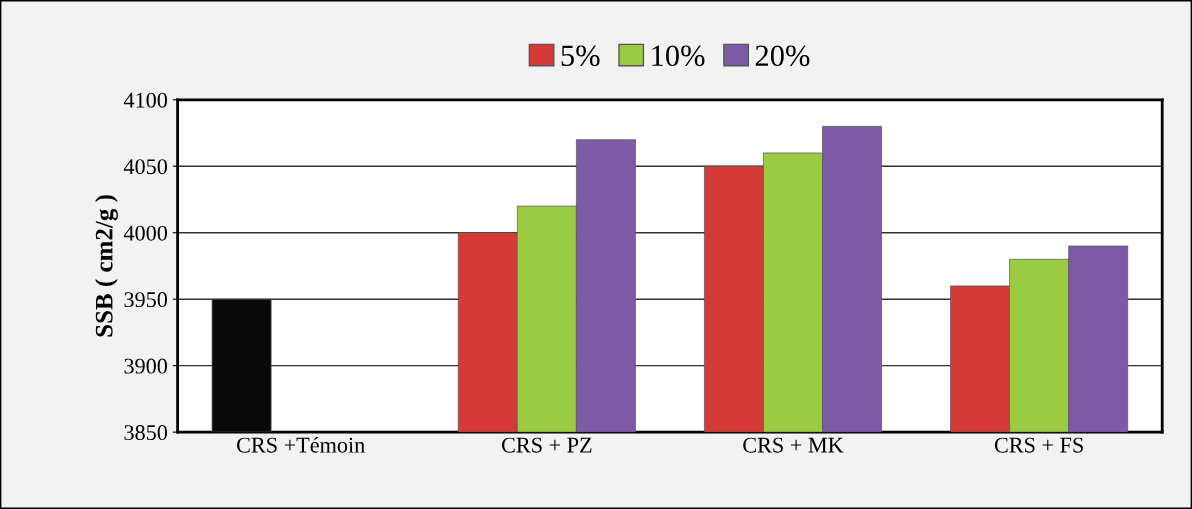  I want to click on y-tick-label: 3850, so click(146, 433).